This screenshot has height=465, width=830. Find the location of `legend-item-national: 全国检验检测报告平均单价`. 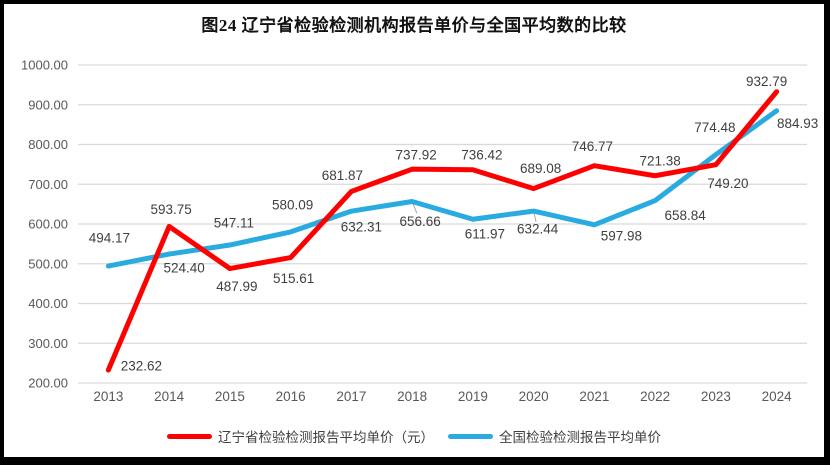

legend-item-national: 全国检验检测报告平均单价 is located at coordinates (554, 436).